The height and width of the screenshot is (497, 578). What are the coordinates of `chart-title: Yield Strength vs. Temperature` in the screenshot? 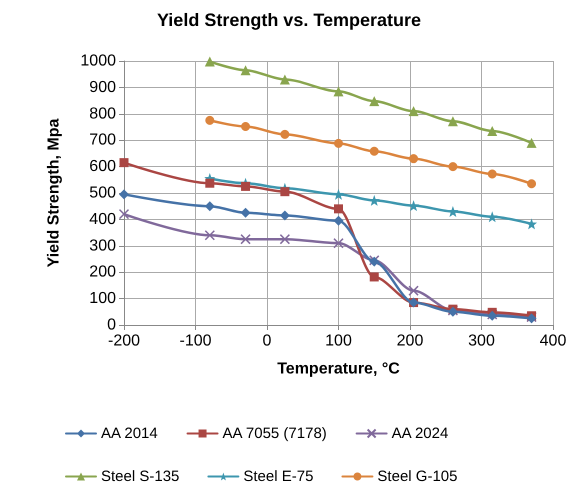 It's located at (289, 20).